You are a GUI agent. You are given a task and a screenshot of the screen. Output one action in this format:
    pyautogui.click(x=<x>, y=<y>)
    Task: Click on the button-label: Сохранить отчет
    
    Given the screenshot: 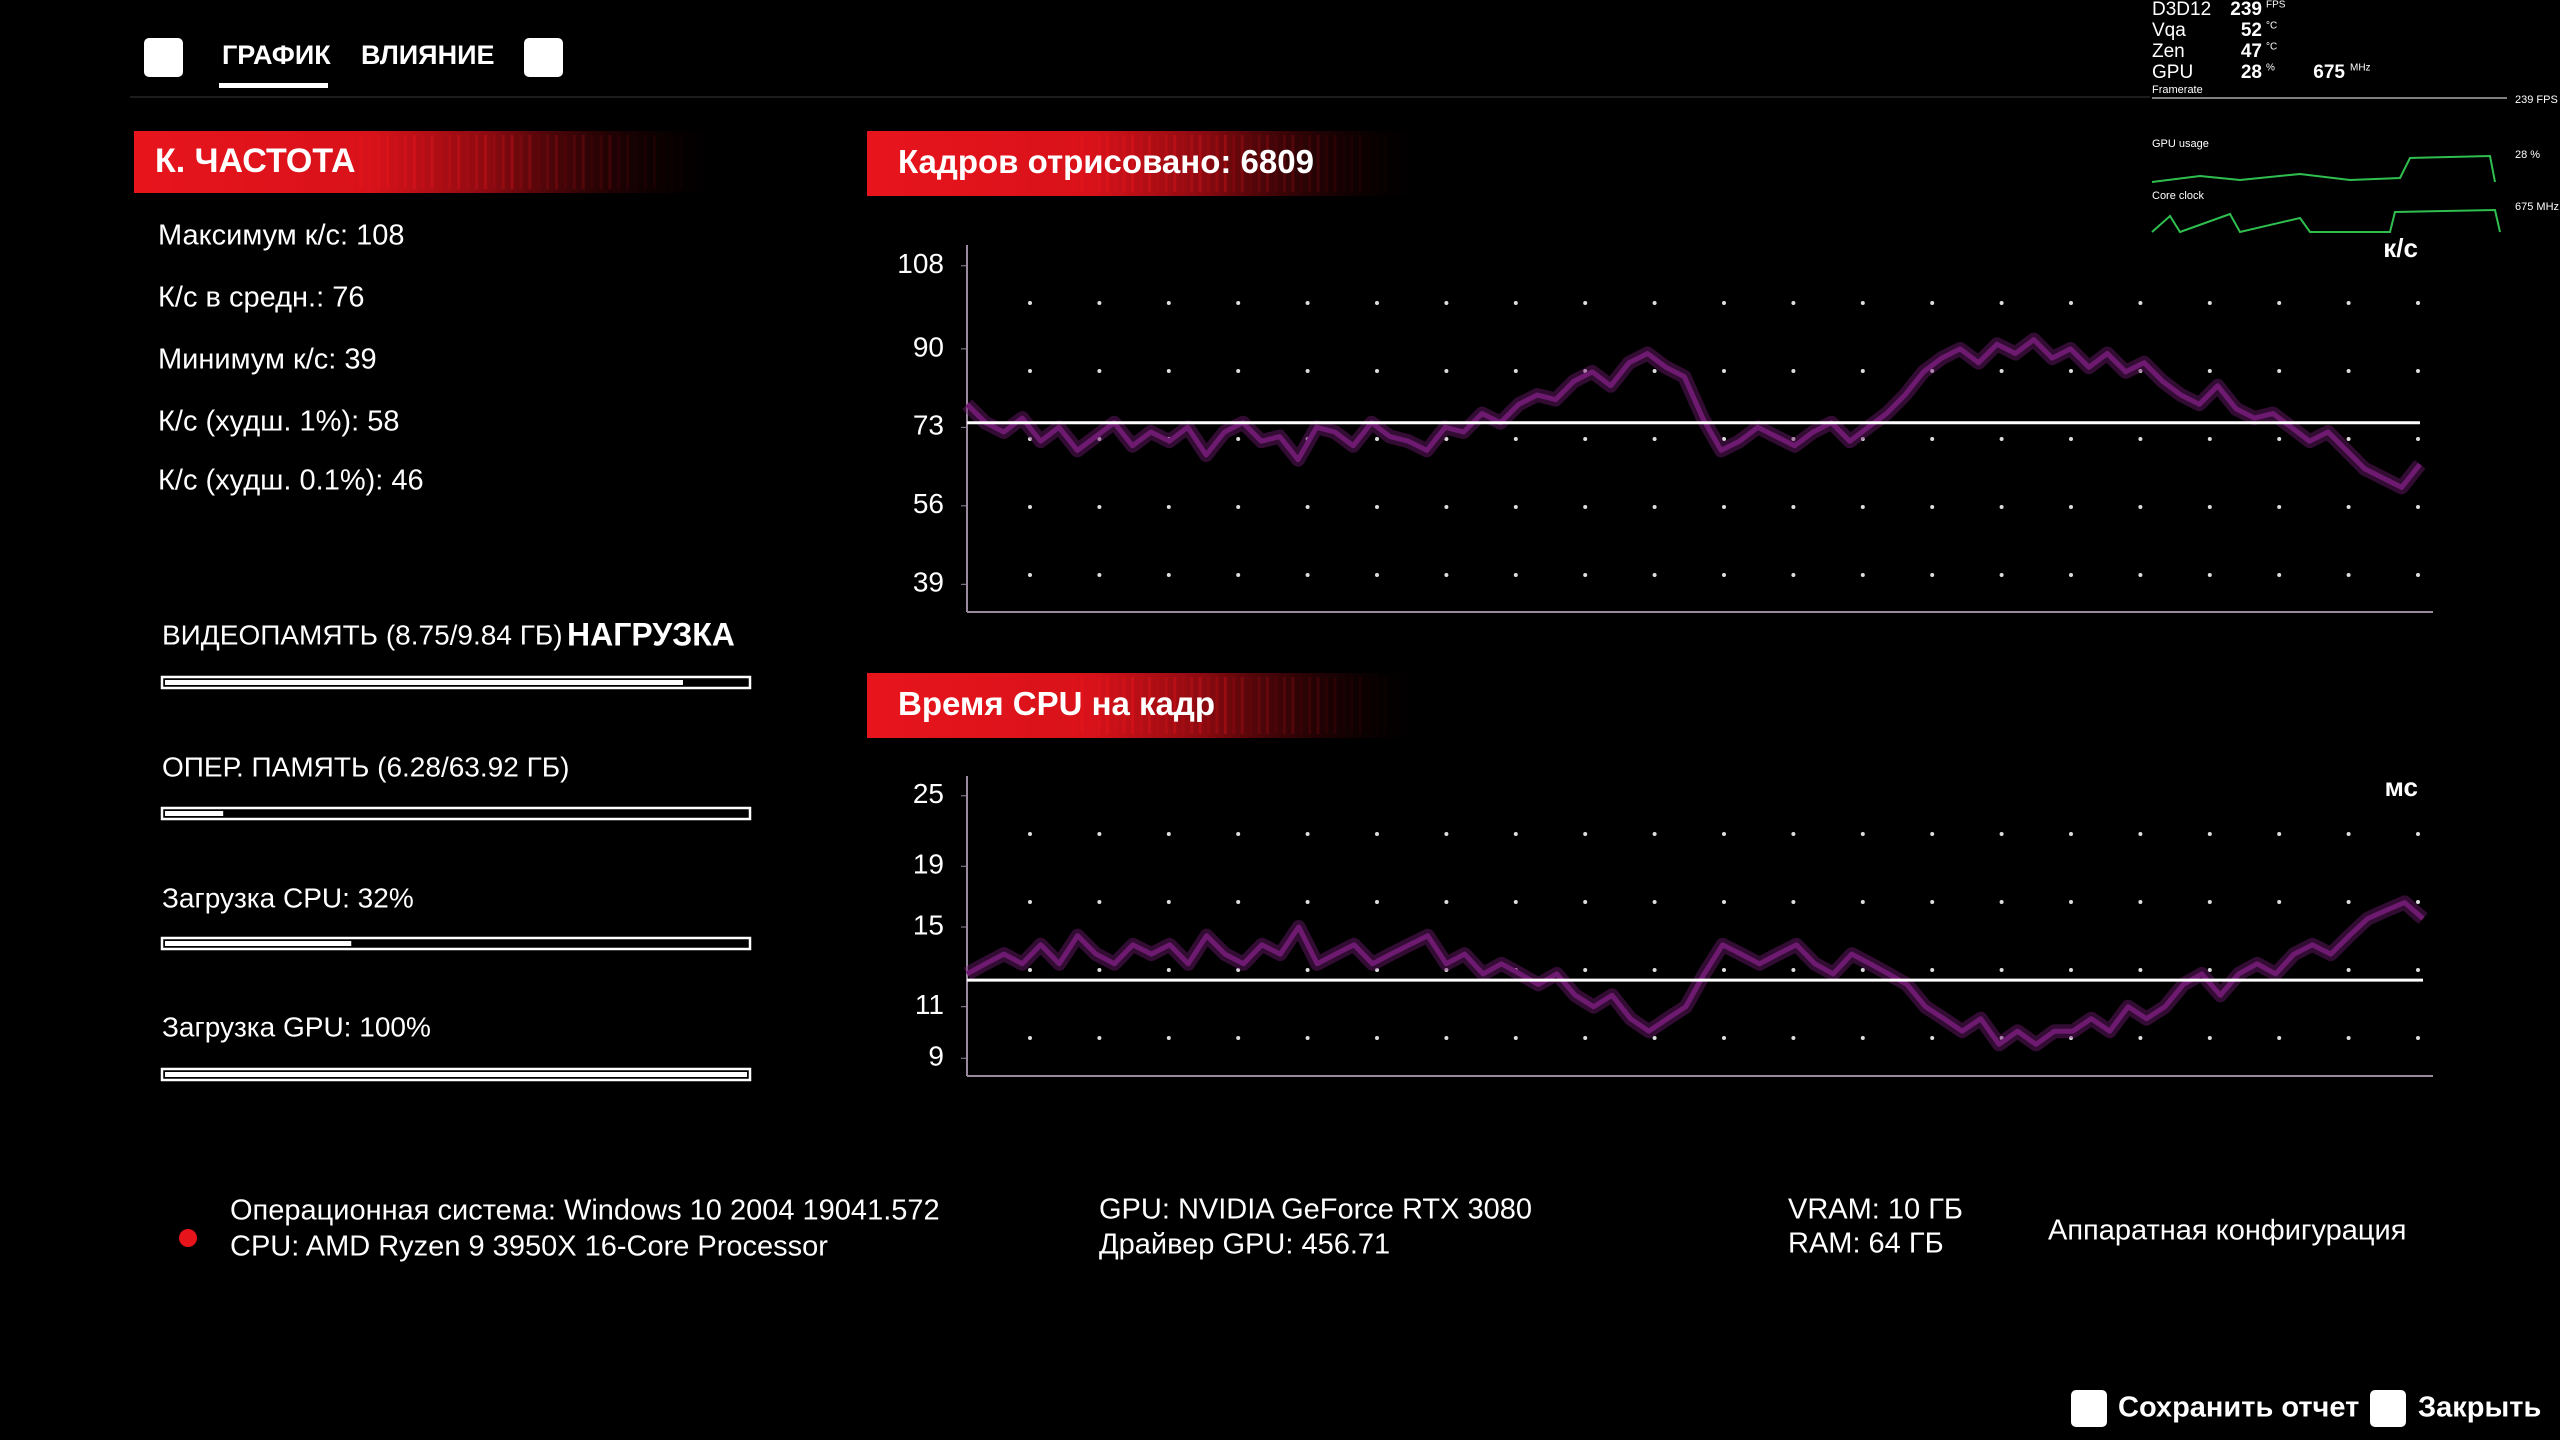 What is the action you would take?
    pyautogui.click(x=2238, y=1408)
    